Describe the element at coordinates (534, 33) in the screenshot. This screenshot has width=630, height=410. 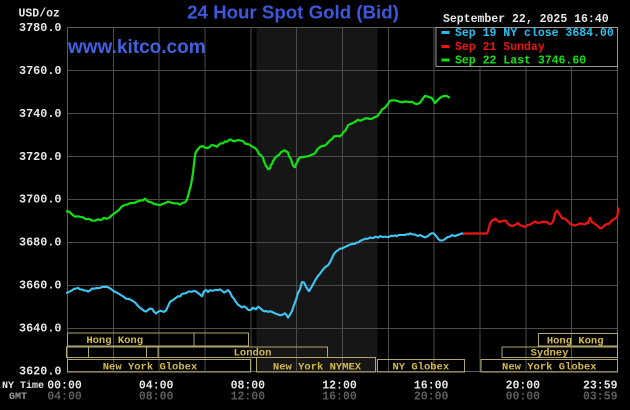
I see `svg-text: Sep 19 NY close 3684.00` at that location.